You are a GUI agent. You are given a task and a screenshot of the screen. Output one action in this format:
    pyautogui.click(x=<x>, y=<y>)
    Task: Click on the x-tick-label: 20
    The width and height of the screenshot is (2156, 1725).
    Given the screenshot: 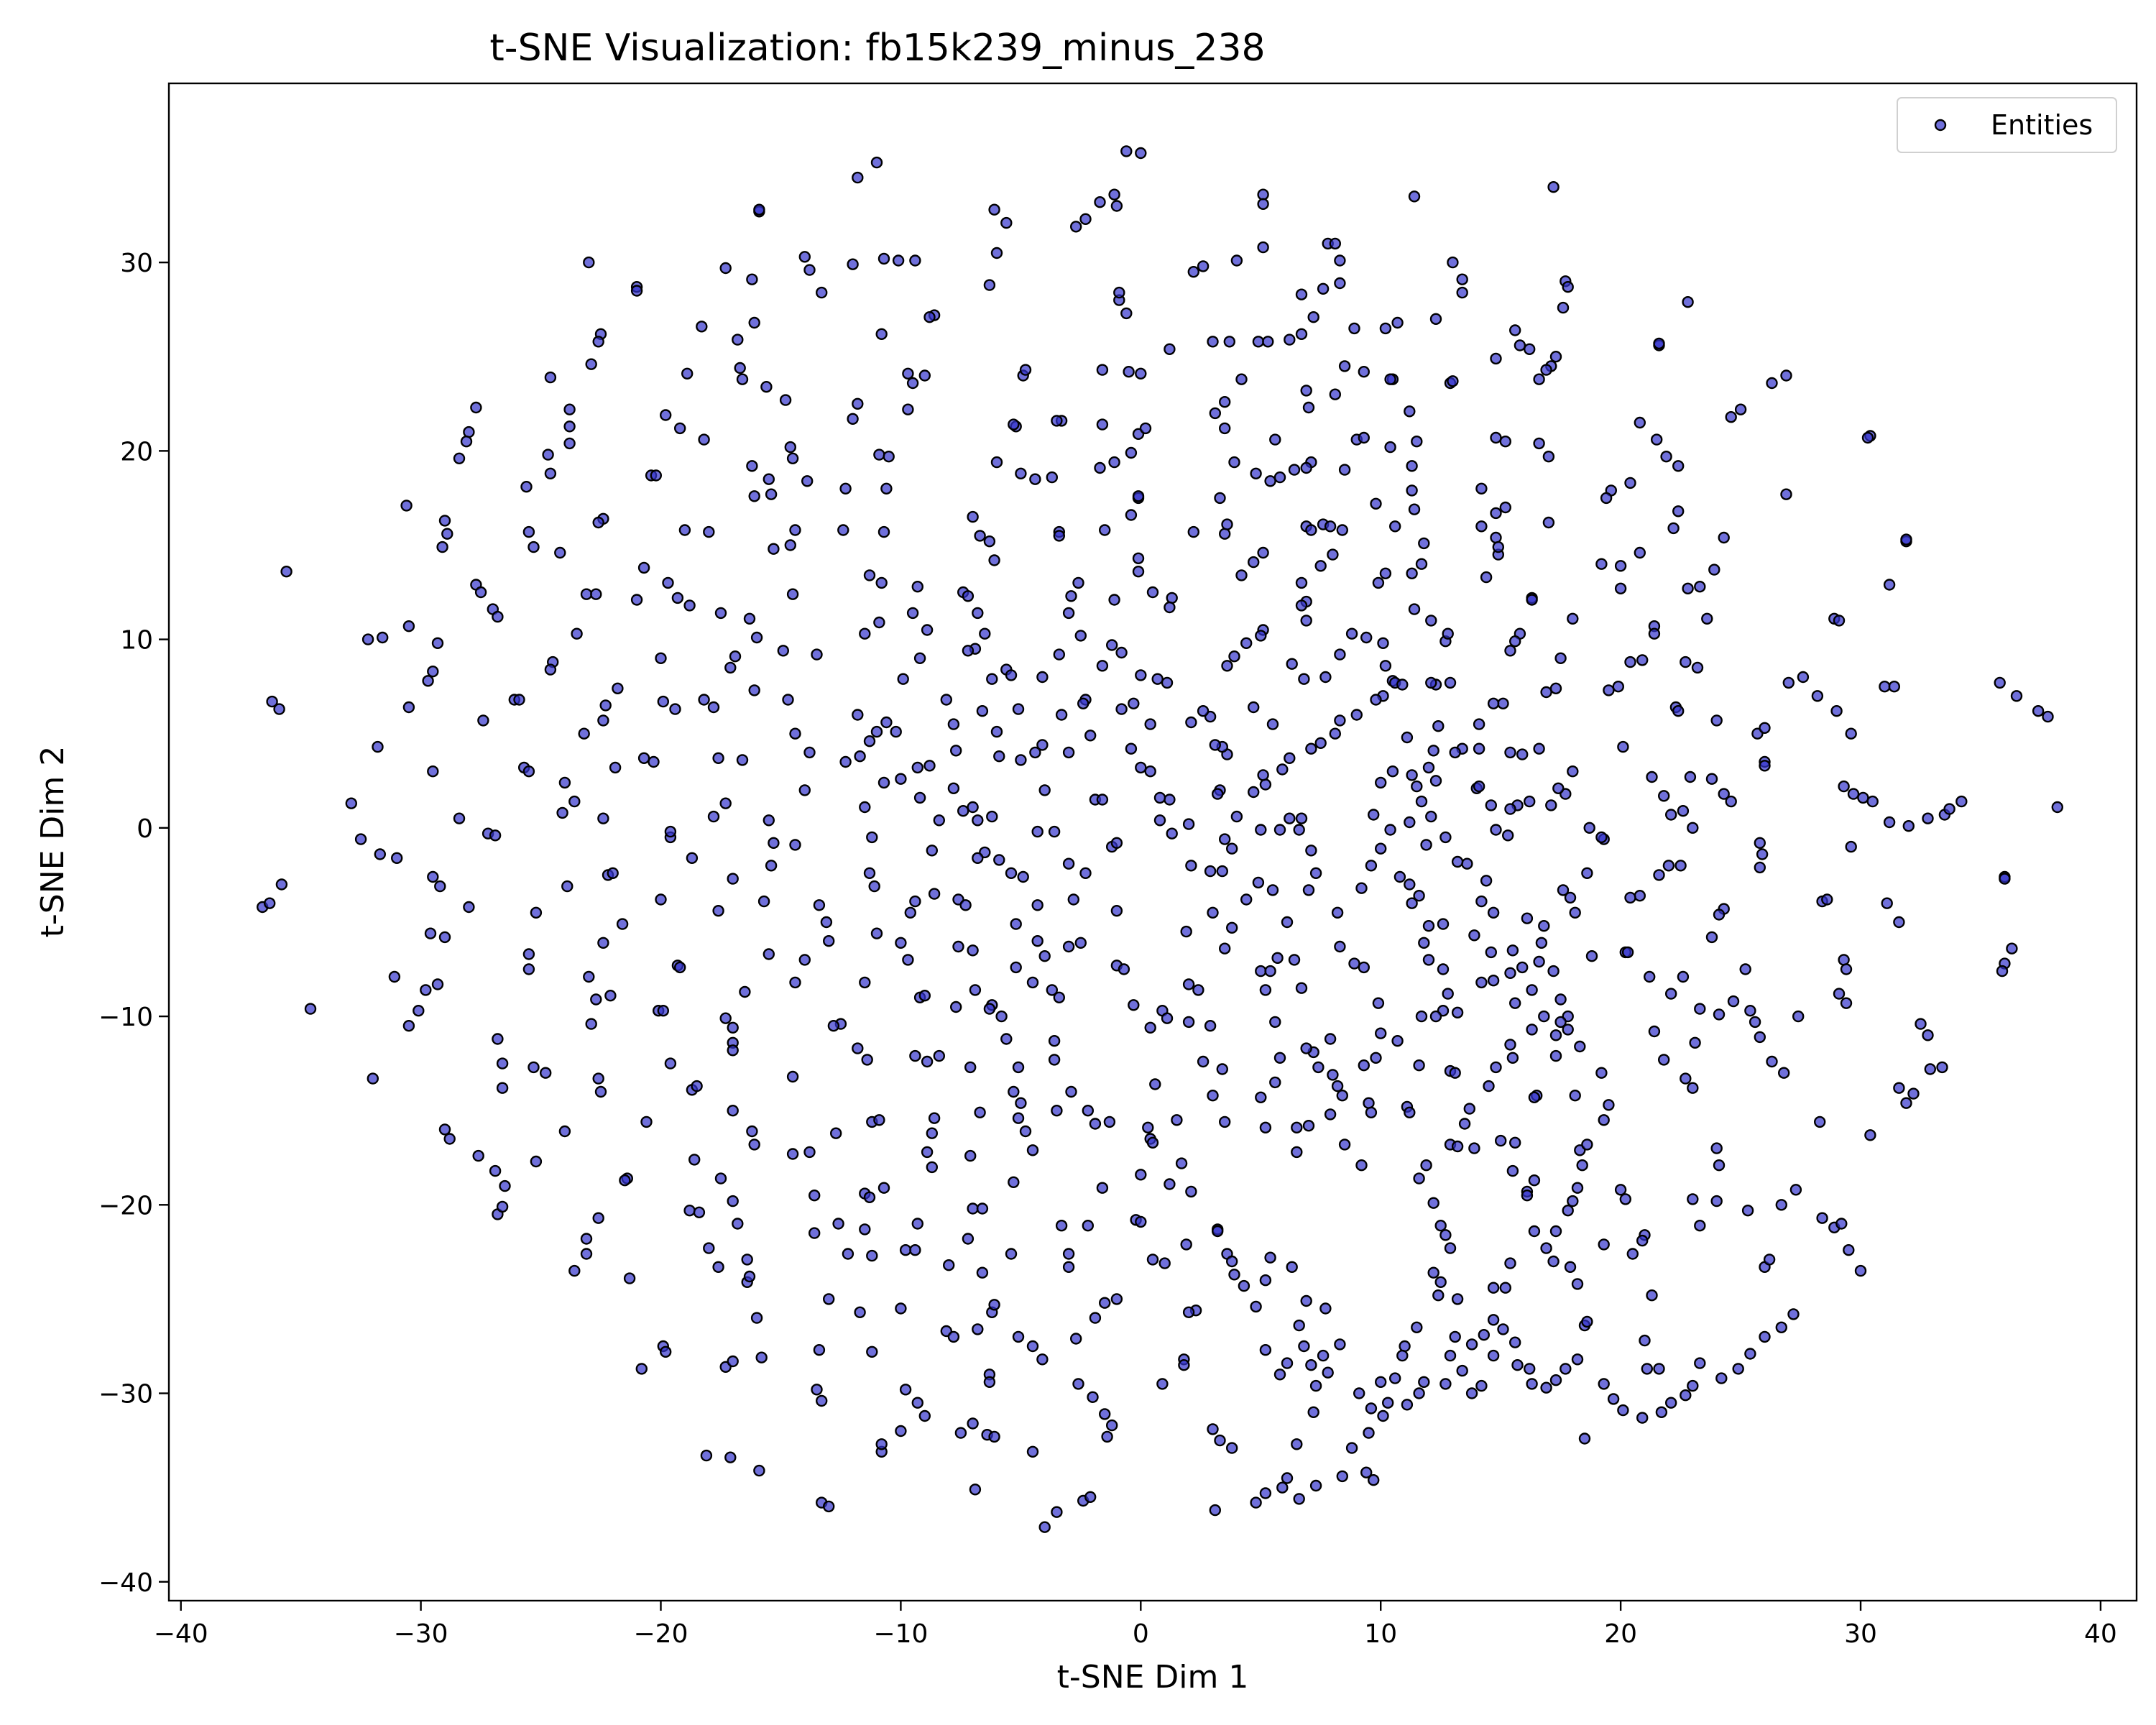 What is the action you would take?
    pyautogui.click(x=1620, y=1634)
    